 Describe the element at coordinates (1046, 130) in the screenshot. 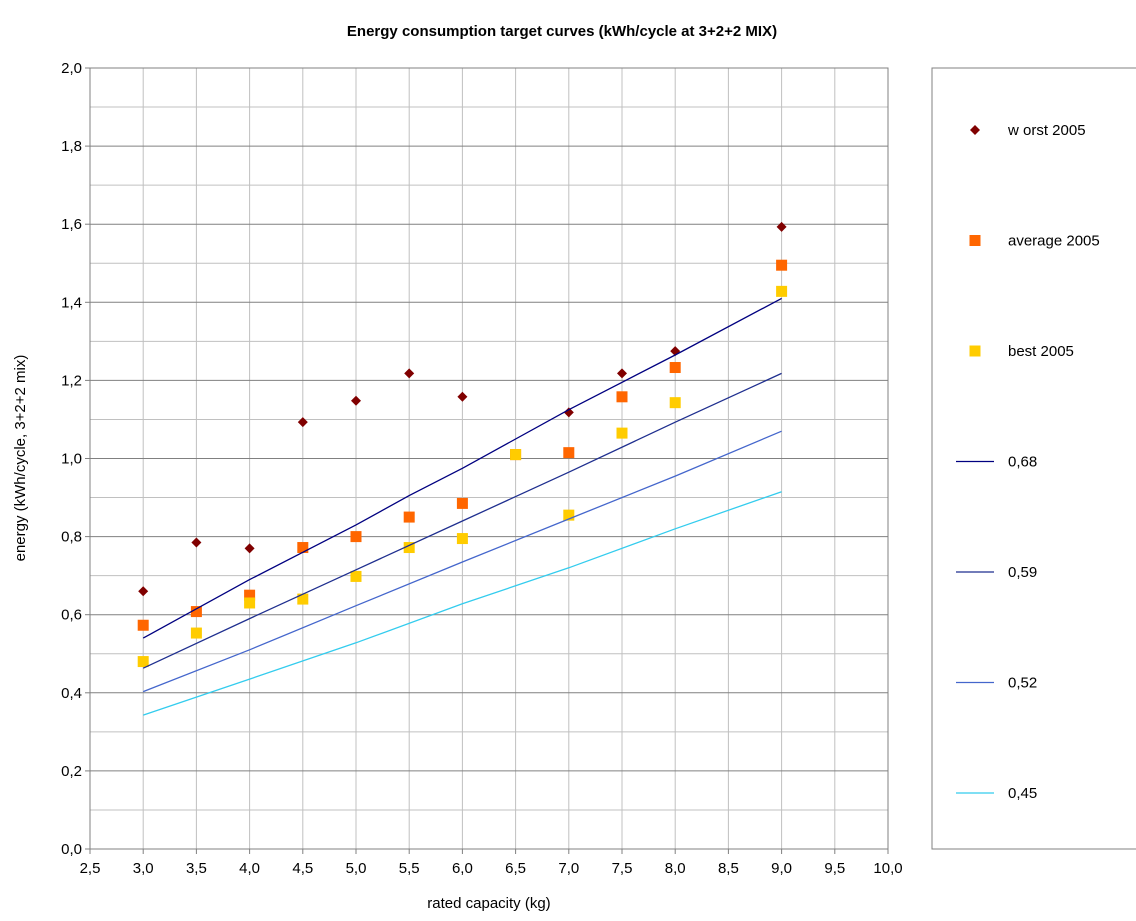

I see `legend-label: w orst 2005` at that location.